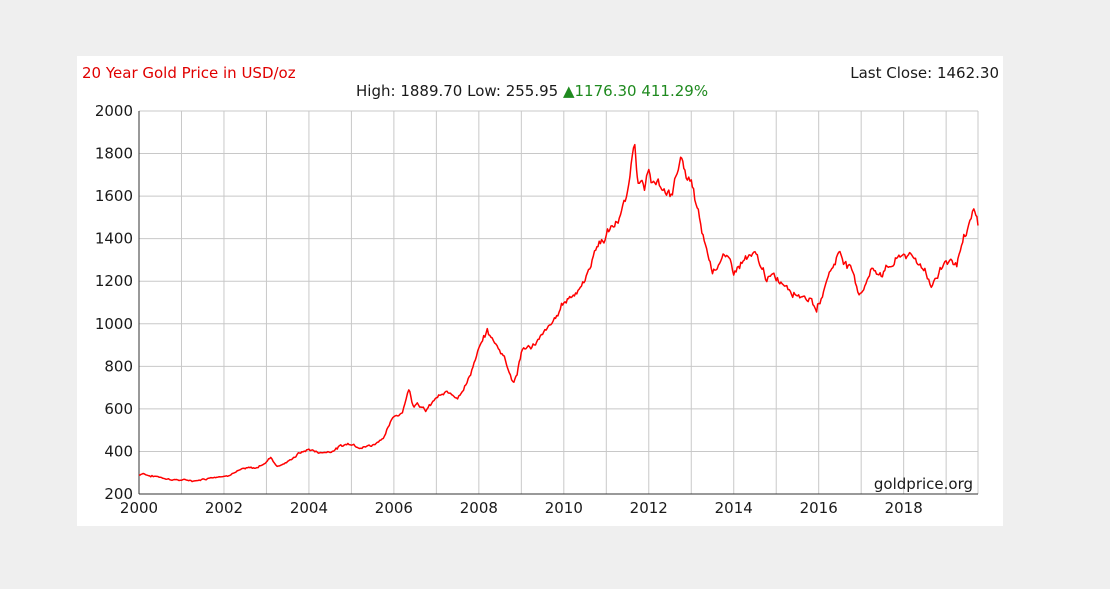 Image resolution: width=1110 pixels, height=589 pixels. What do you see at coordinates (224, 508) in the screenshot?
I see `x-tick-label: 2002` at bounding box center [224, 508].